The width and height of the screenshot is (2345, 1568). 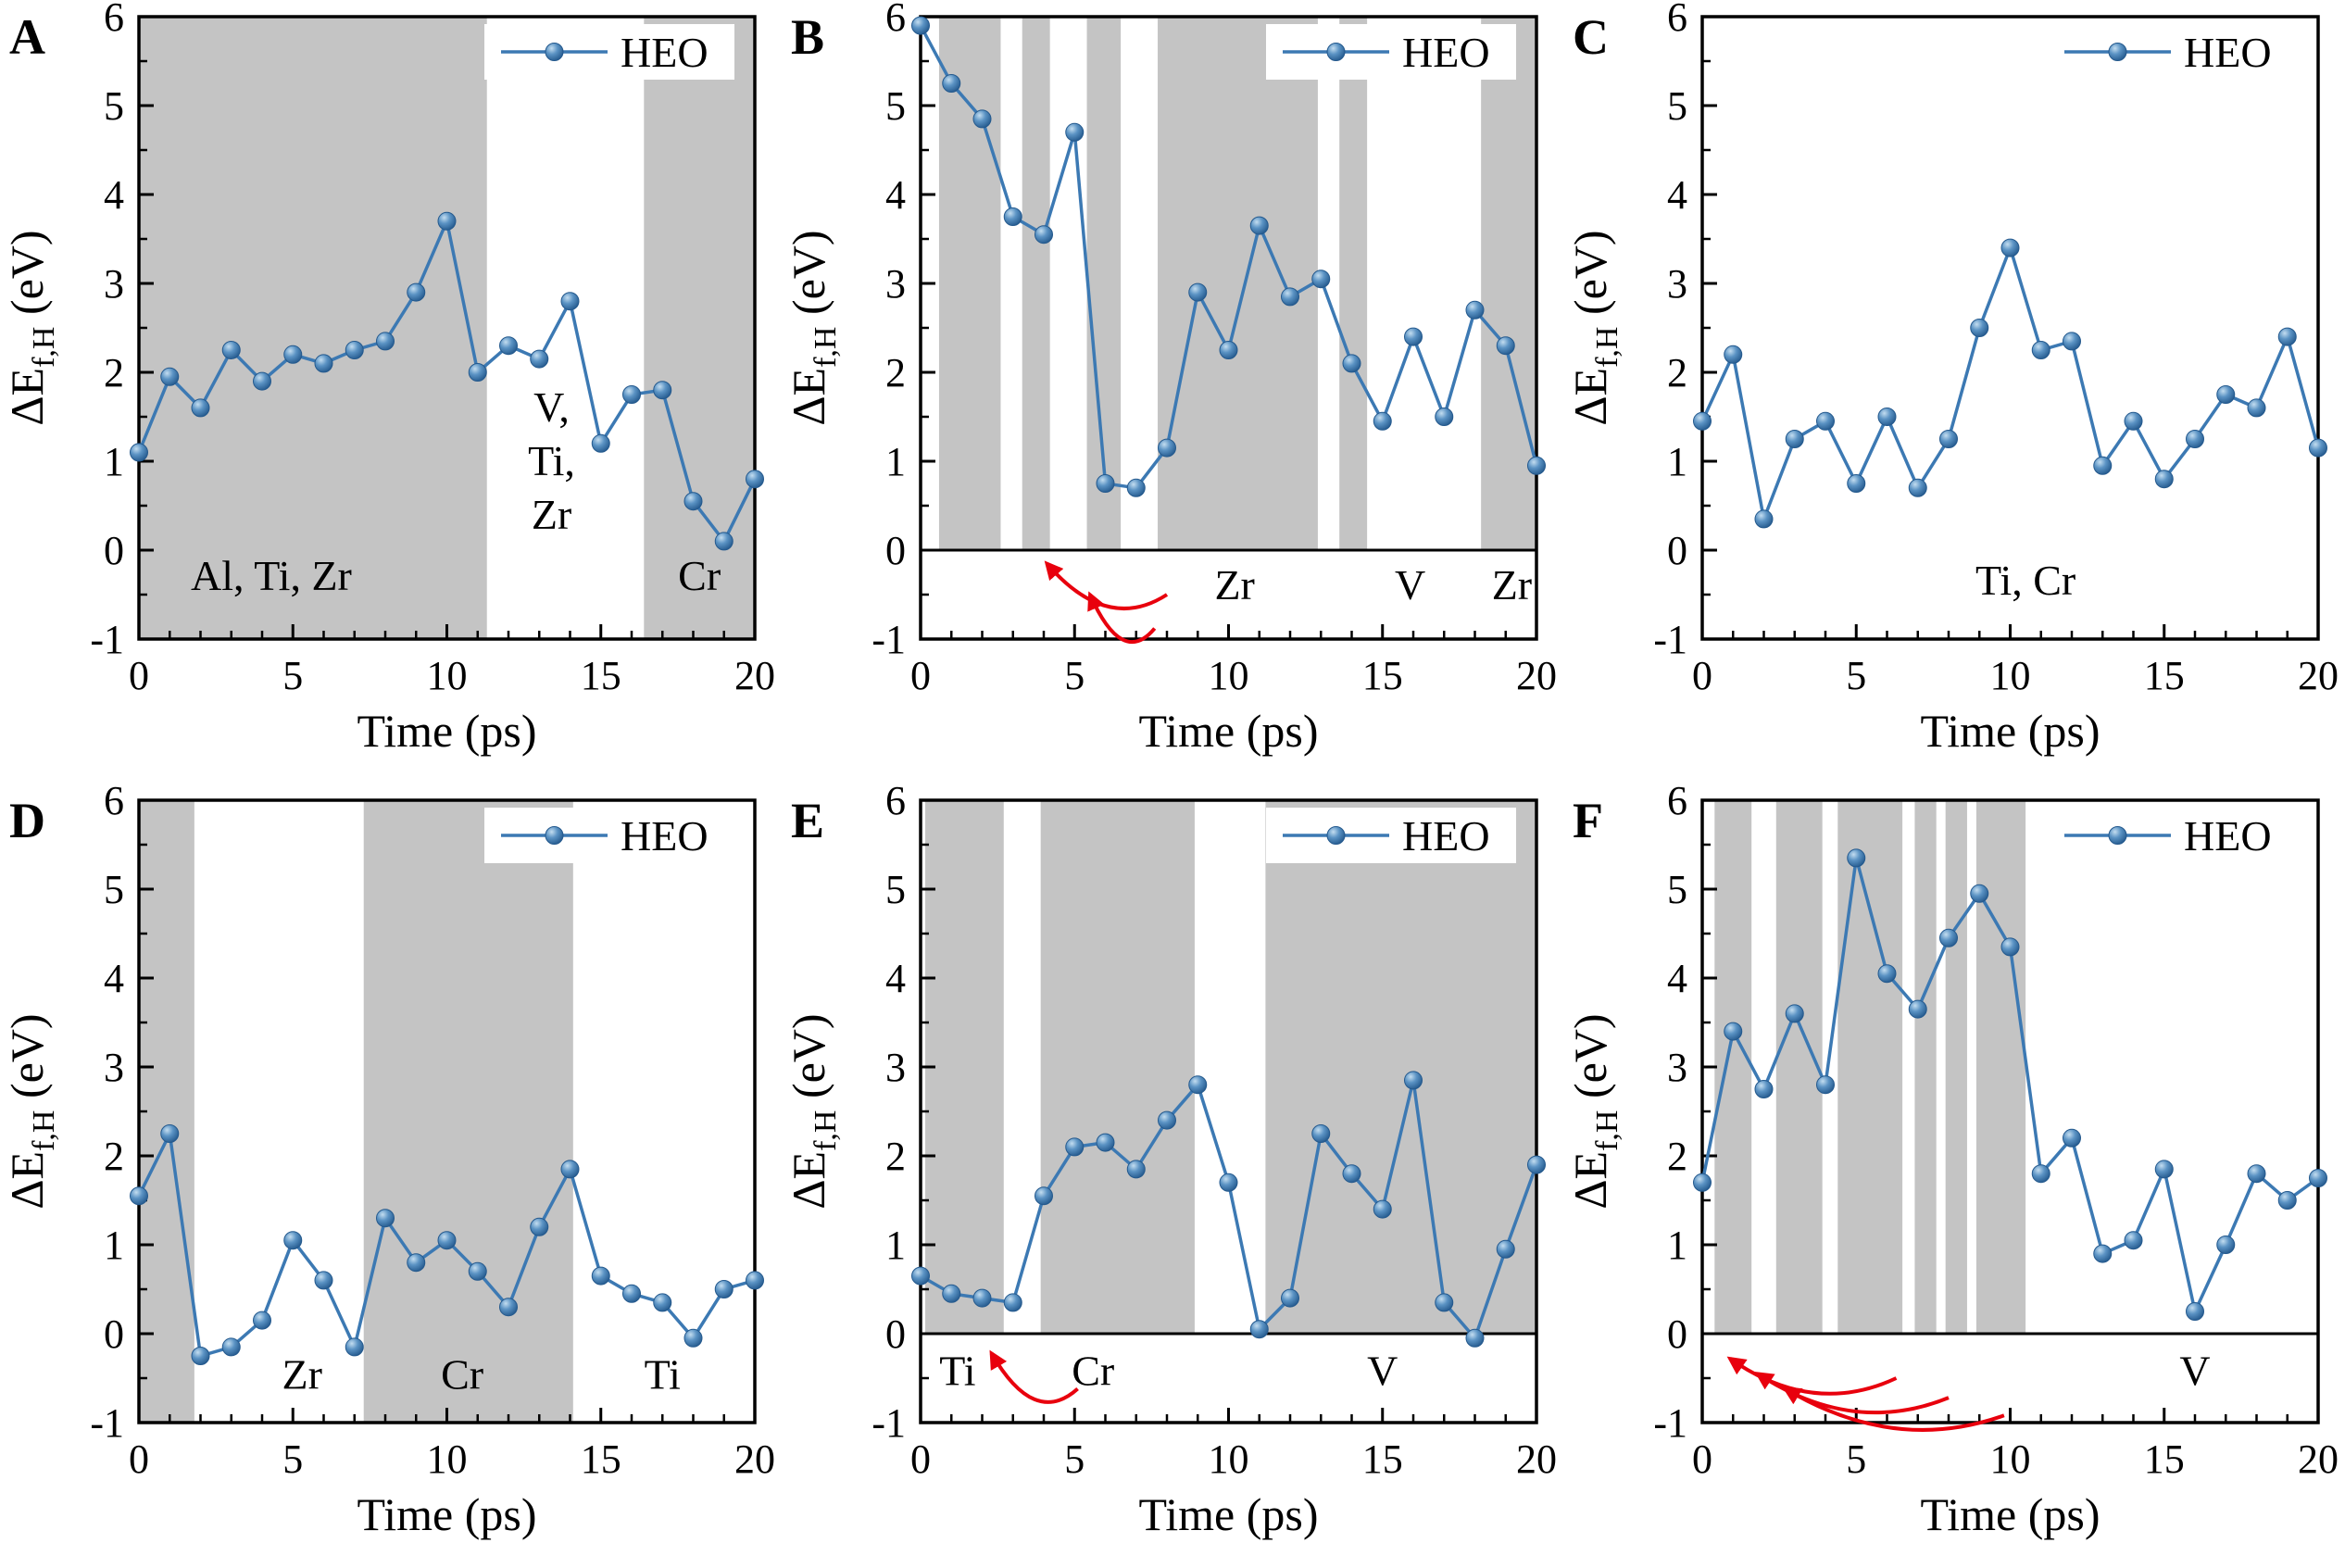 What do you see at coordinates (1594, 1111) in the screenshot?
I see `y-axis-label: ΔEf,H (eV)` at bounding box center [1594, 1111].